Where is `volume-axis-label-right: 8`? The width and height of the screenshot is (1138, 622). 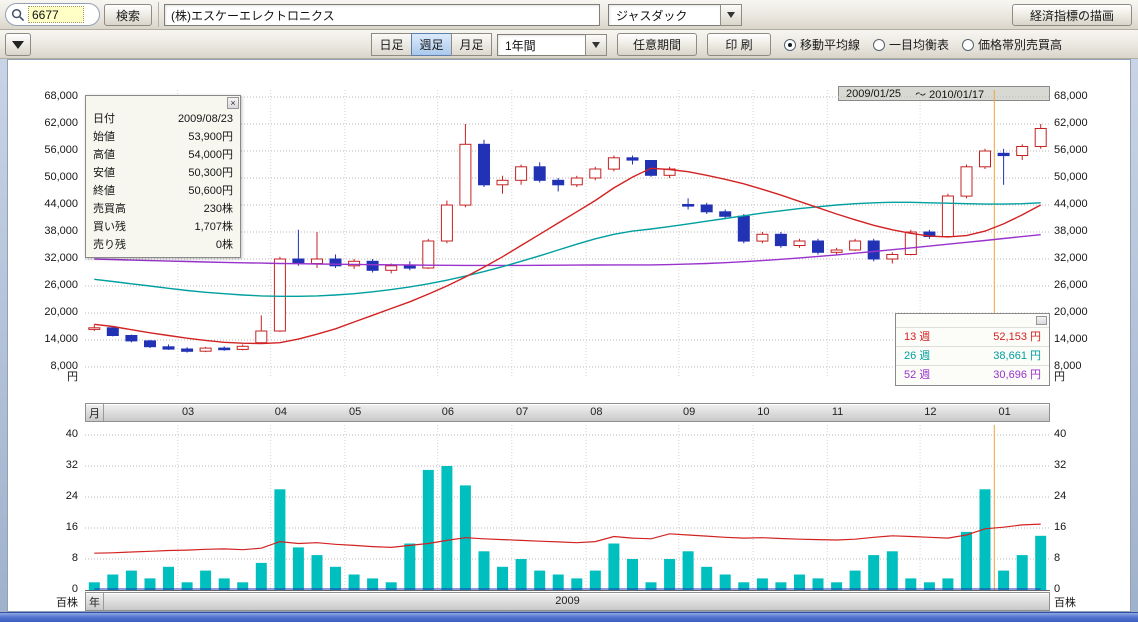 volume-axis-label-right: 8 is located at coordinates (1057, 558).